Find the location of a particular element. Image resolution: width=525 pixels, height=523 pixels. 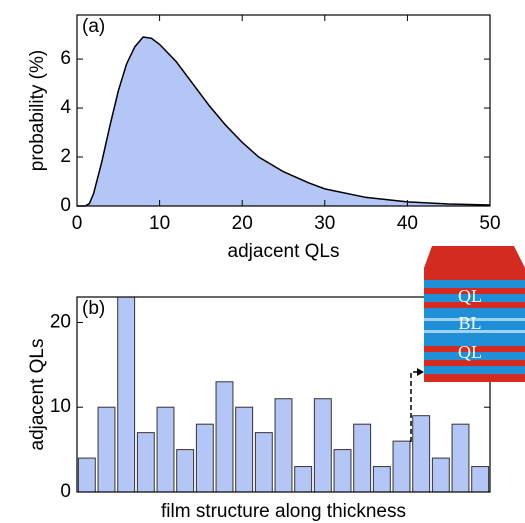

y-tick-label: 20 is located at coordinates (60, 321).